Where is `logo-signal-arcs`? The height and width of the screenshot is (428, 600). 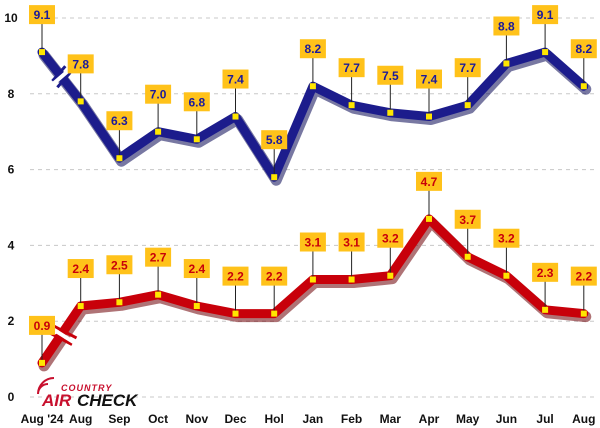 logo-signal-arcs is located at coordinates (46, 386).